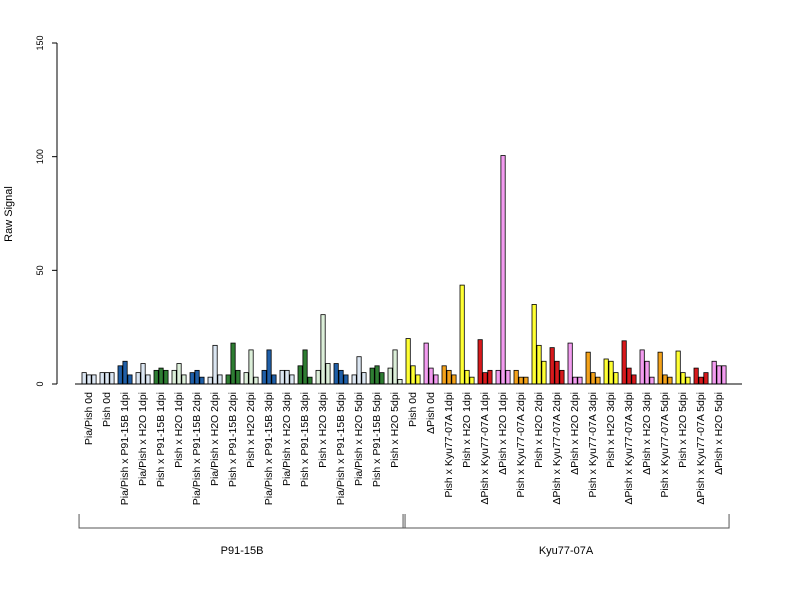 Image resolution: width=800 pixels, height=600 pixels. I want to click on category-label: ΔPish x H2O 2dpi, so click(575, 433).